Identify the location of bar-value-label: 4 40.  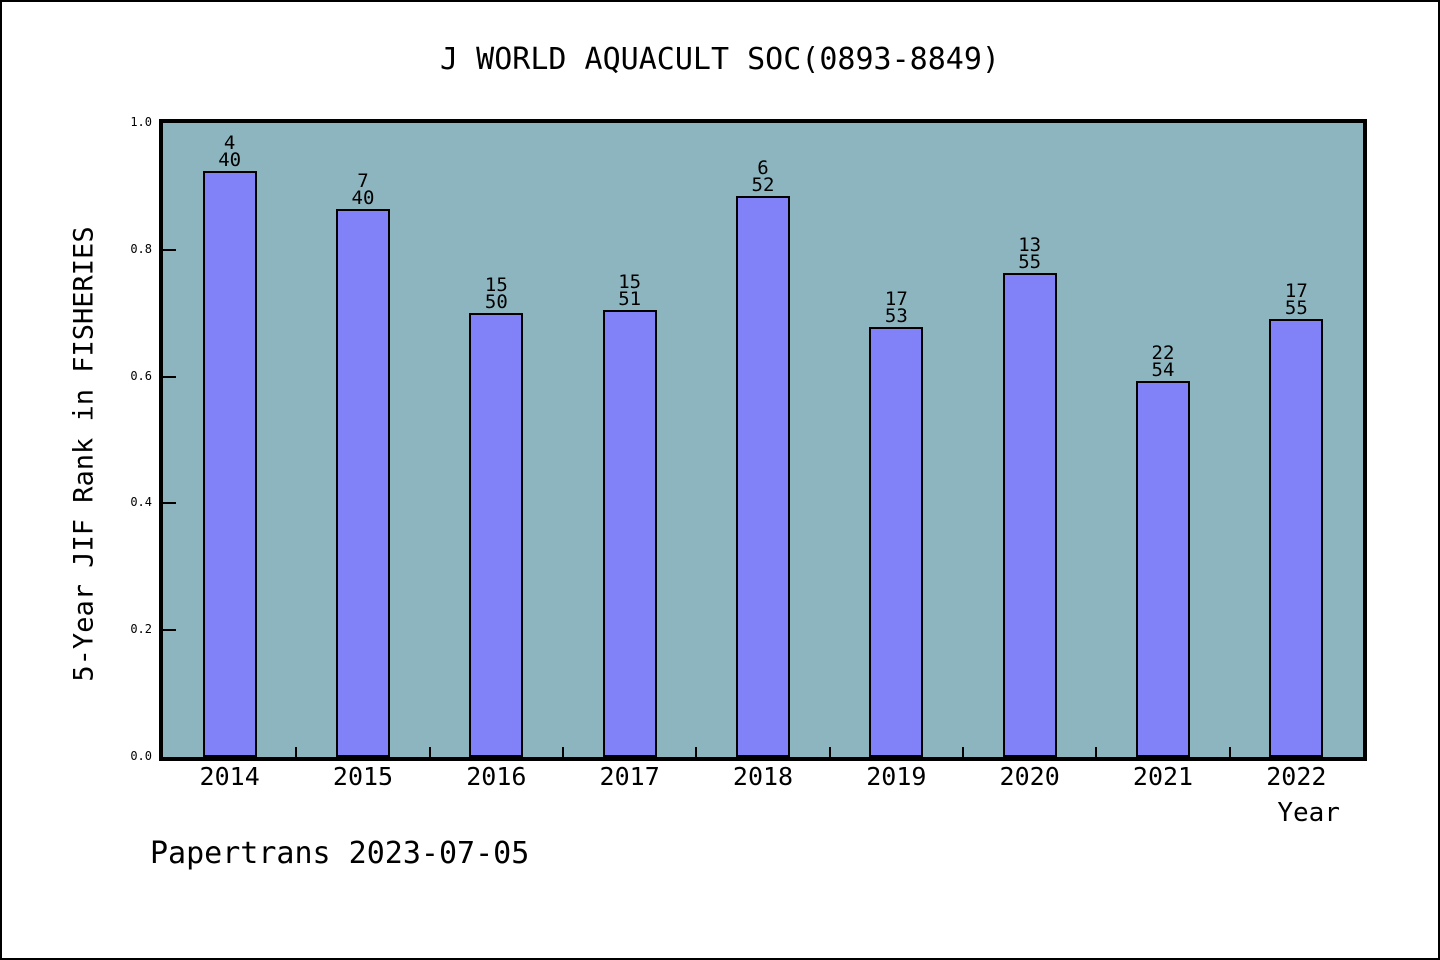
(230, 151).